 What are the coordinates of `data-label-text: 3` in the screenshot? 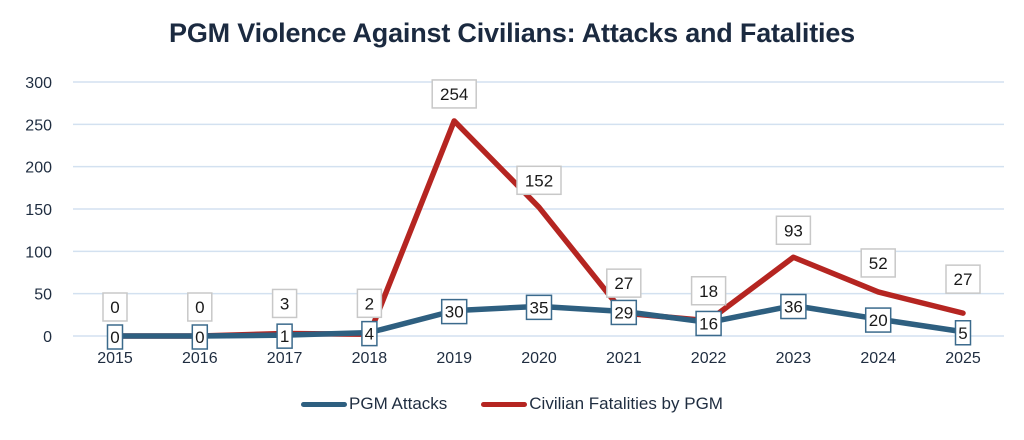 It's located at (284, 303).